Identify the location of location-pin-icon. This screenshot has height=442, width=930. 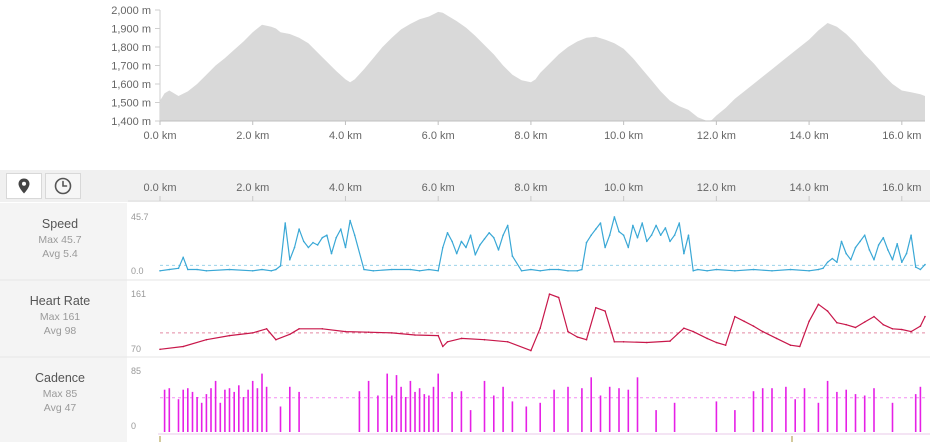
(24, 186).